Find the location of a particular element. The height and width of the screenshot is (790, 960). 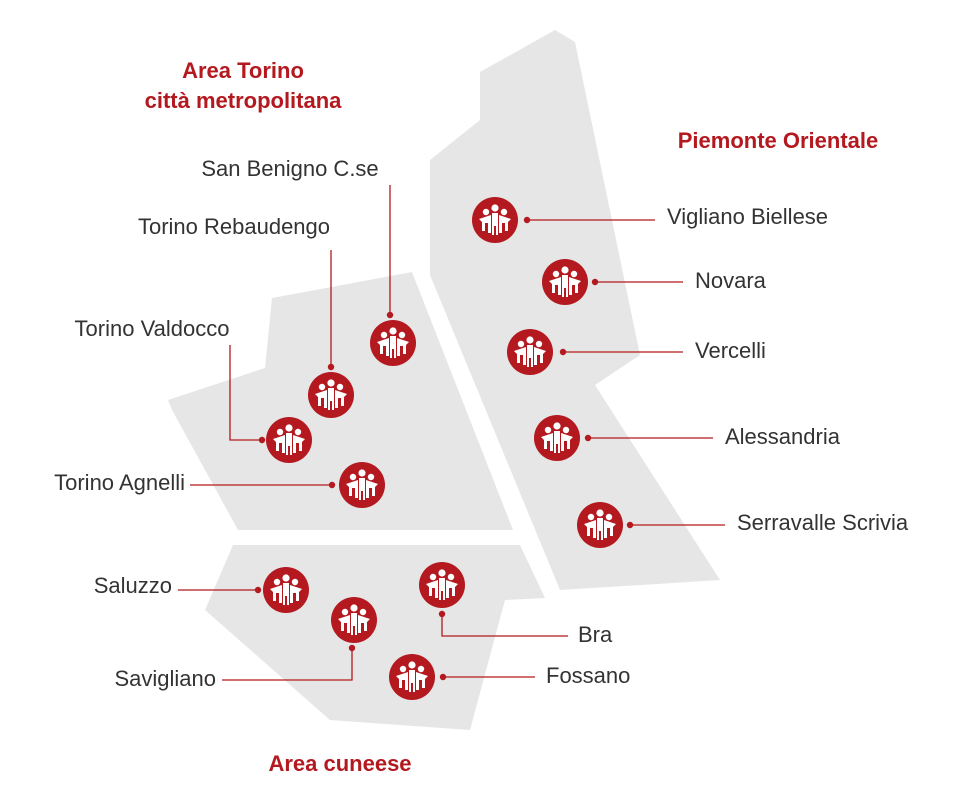

location-label: Torino Agnelli is located at coordinates (119, 482).